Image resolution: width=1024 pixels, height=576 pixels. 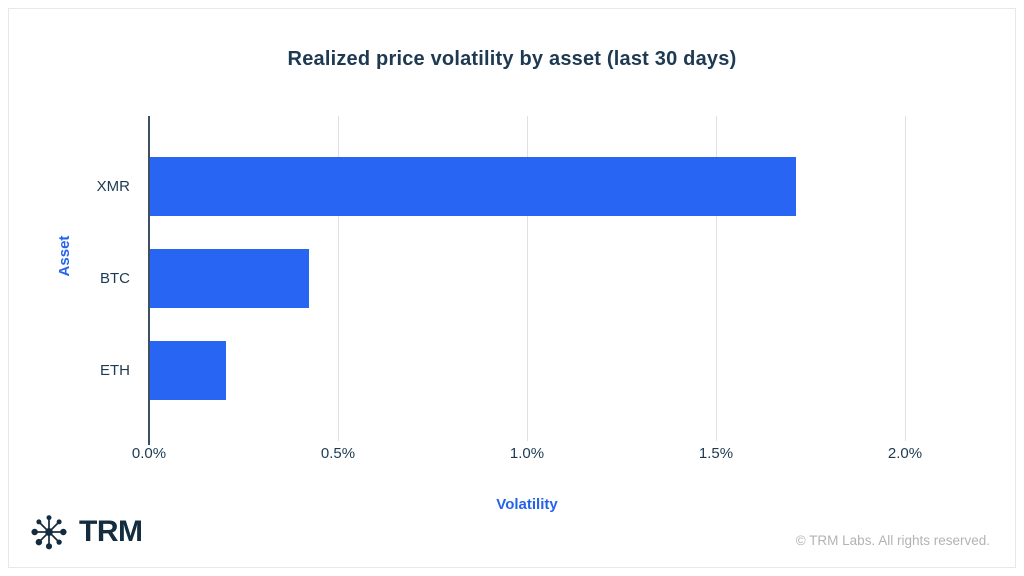 I want to click on category-label-btc: BTC, so click(x=115, y=278).